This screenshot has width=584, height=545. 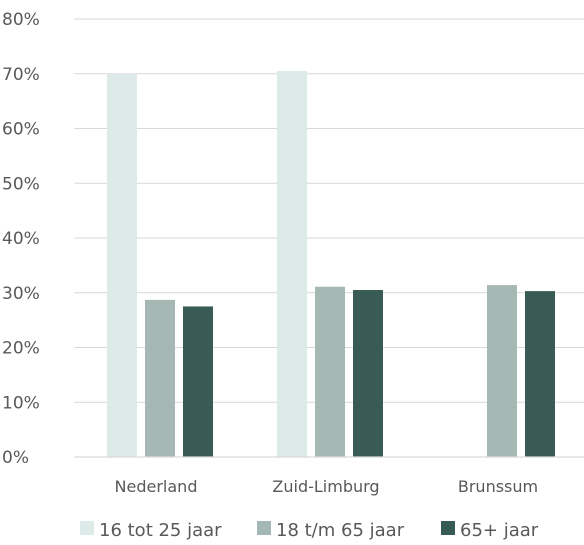 I want to click on legend: 16 tot 25 jaar 18 t/m 65 jaar 65+ jaar, so click(x=309, y=530).